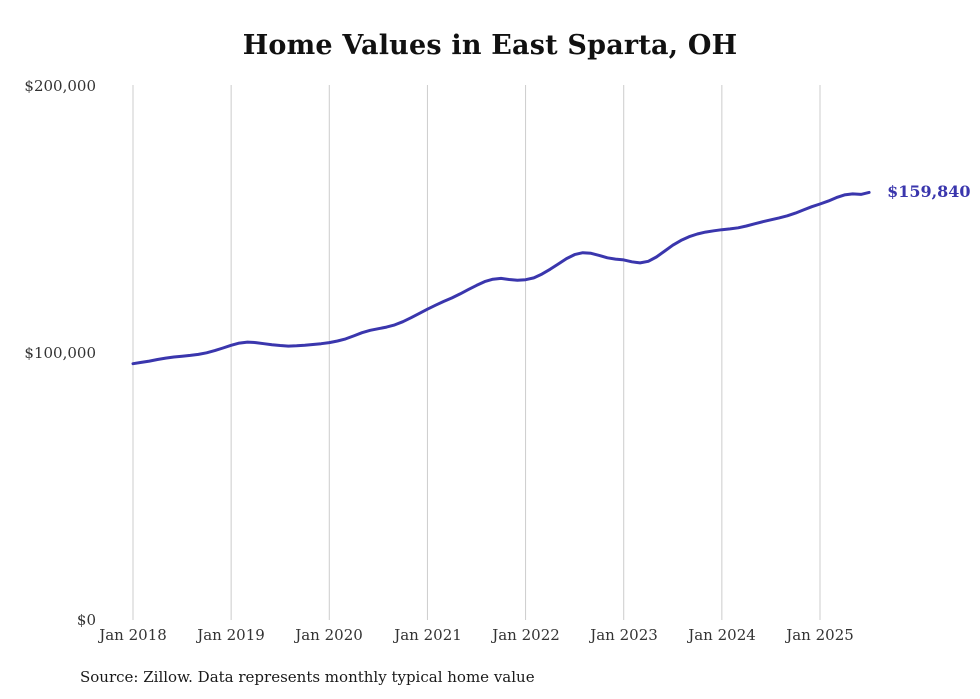 The width and height of the screenshot is (980, 699). What do you see at coordinates (60, 353) in the screenshot?
I see `y-axis-tick-100k: $100,000` at bounding box center [60, 353].